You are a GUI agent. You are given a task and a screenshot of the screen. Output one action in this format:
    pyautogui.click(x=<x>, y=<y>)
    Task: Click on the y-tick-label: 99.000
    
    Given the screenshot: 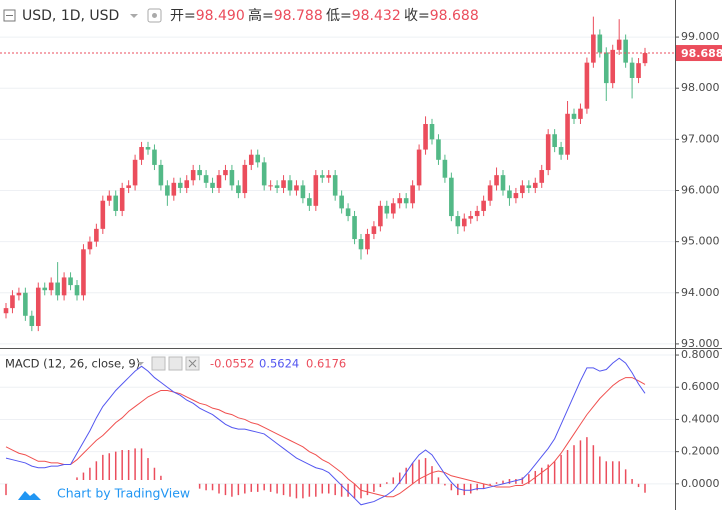 What is the action you would take?
    pyautogui.click(x=700, y=36)
    